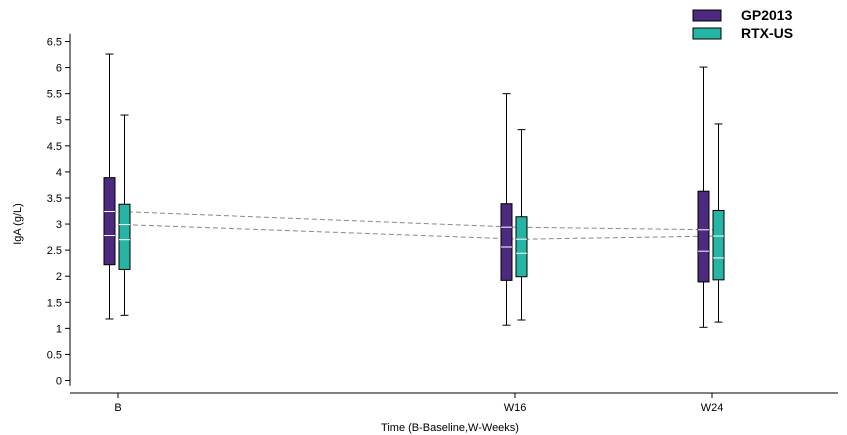 Image resolution: width=847 pixels, height=435 pixels. What do you see at coordinates (767, 15) in the screenshot?
I see `legend-label-gp2013: GP2013` at bounding box center [767, 15].